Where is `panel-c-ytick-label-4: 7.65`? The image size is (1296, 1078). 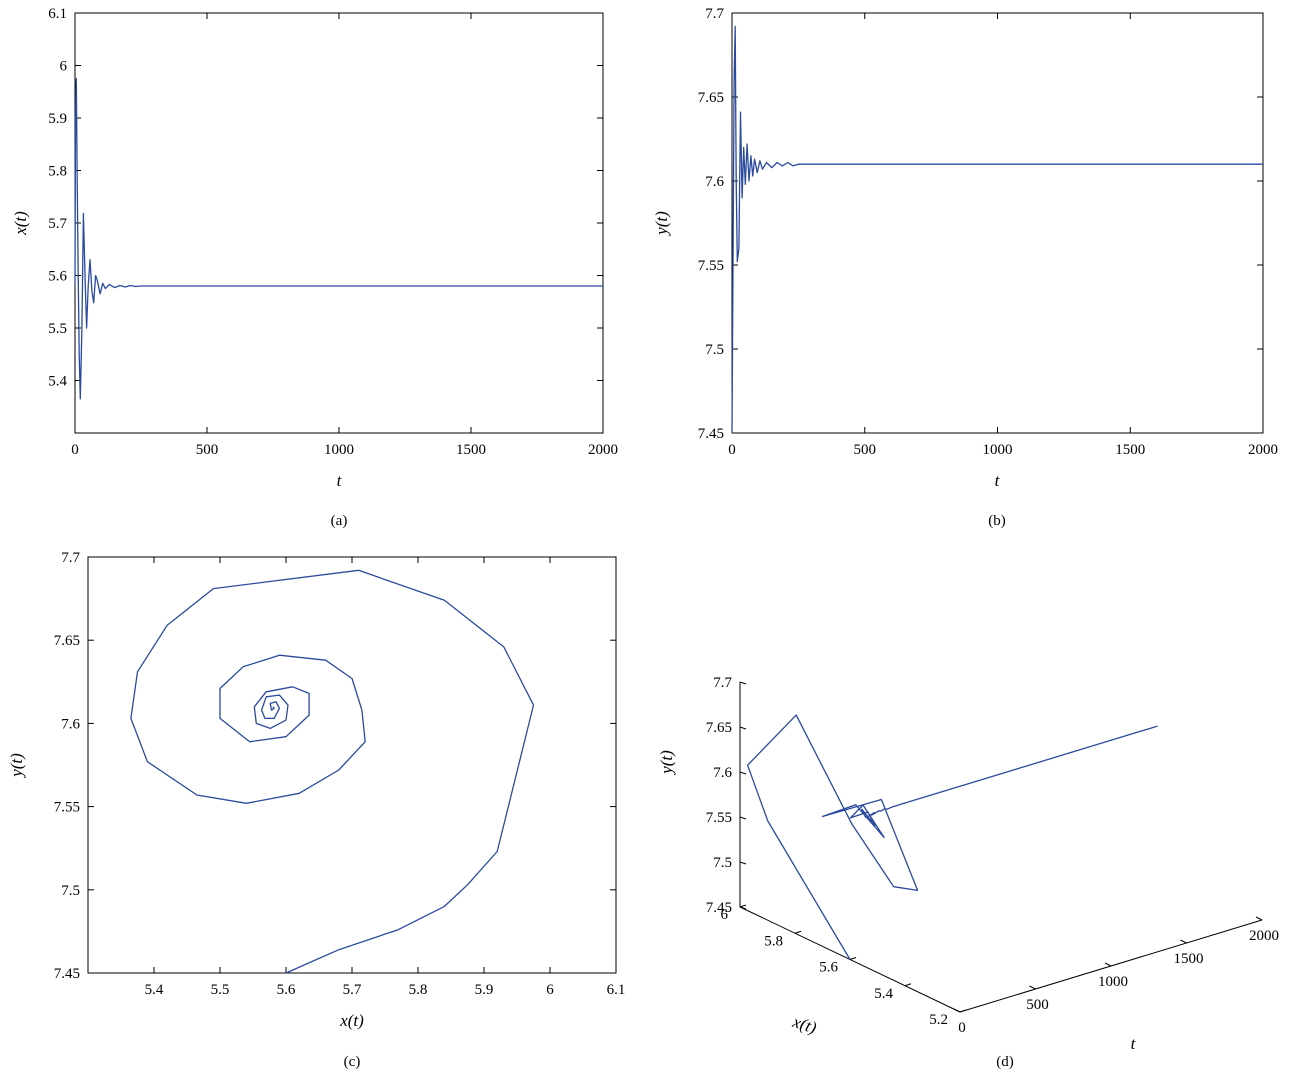
panel-c-ytick-label-4: 7.65 is located at coordinates (67, 641).